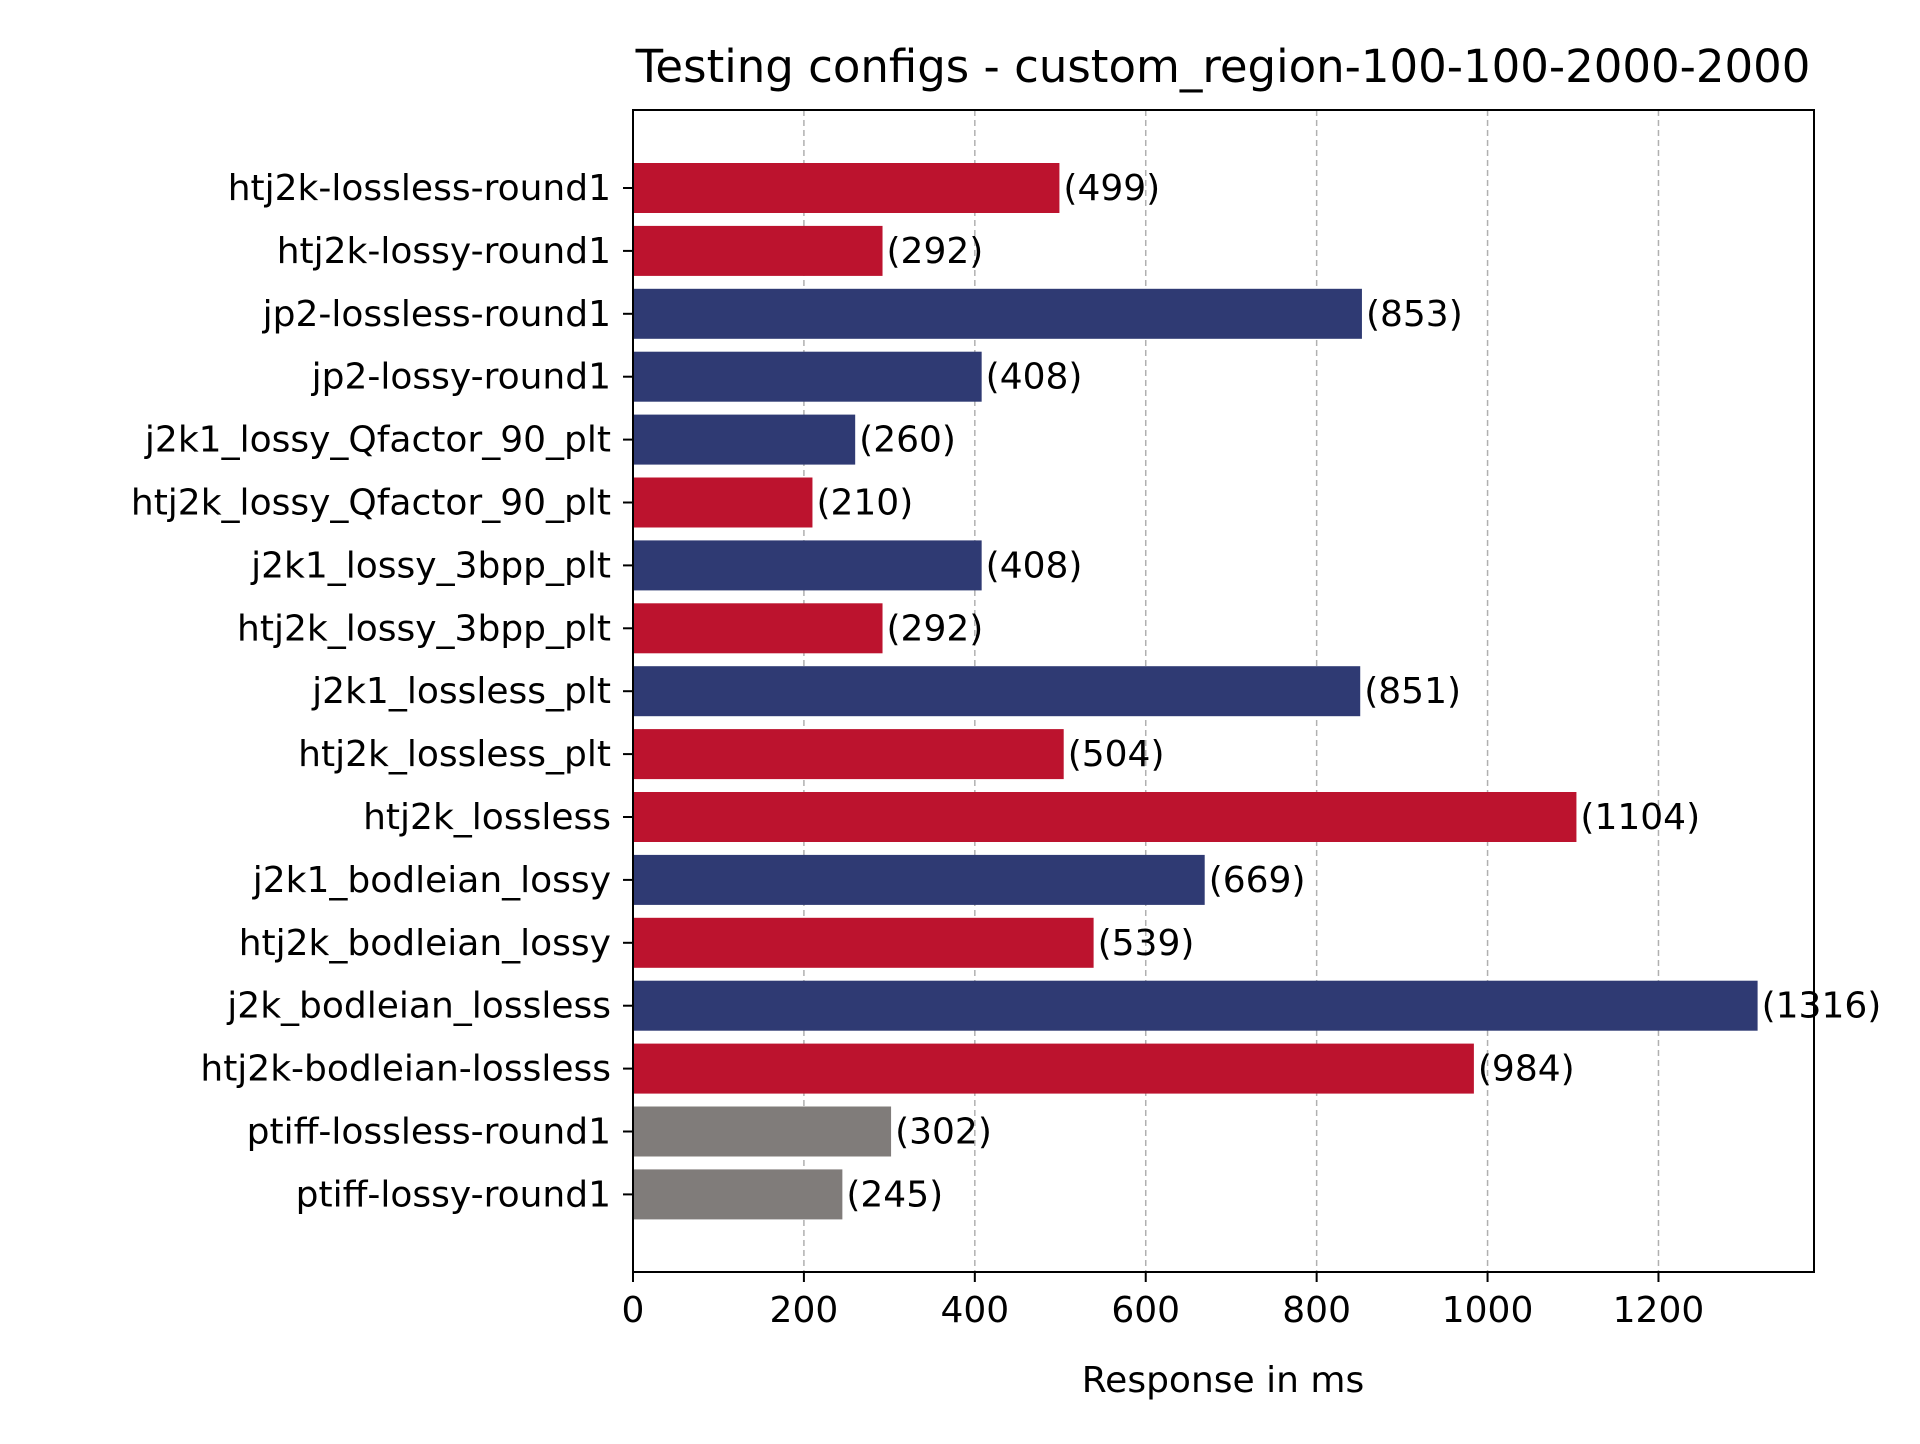 Image resolution: width=1920 pixels, height=1444 pixels. I want to click on data-label: (302), so click(943, 1132).